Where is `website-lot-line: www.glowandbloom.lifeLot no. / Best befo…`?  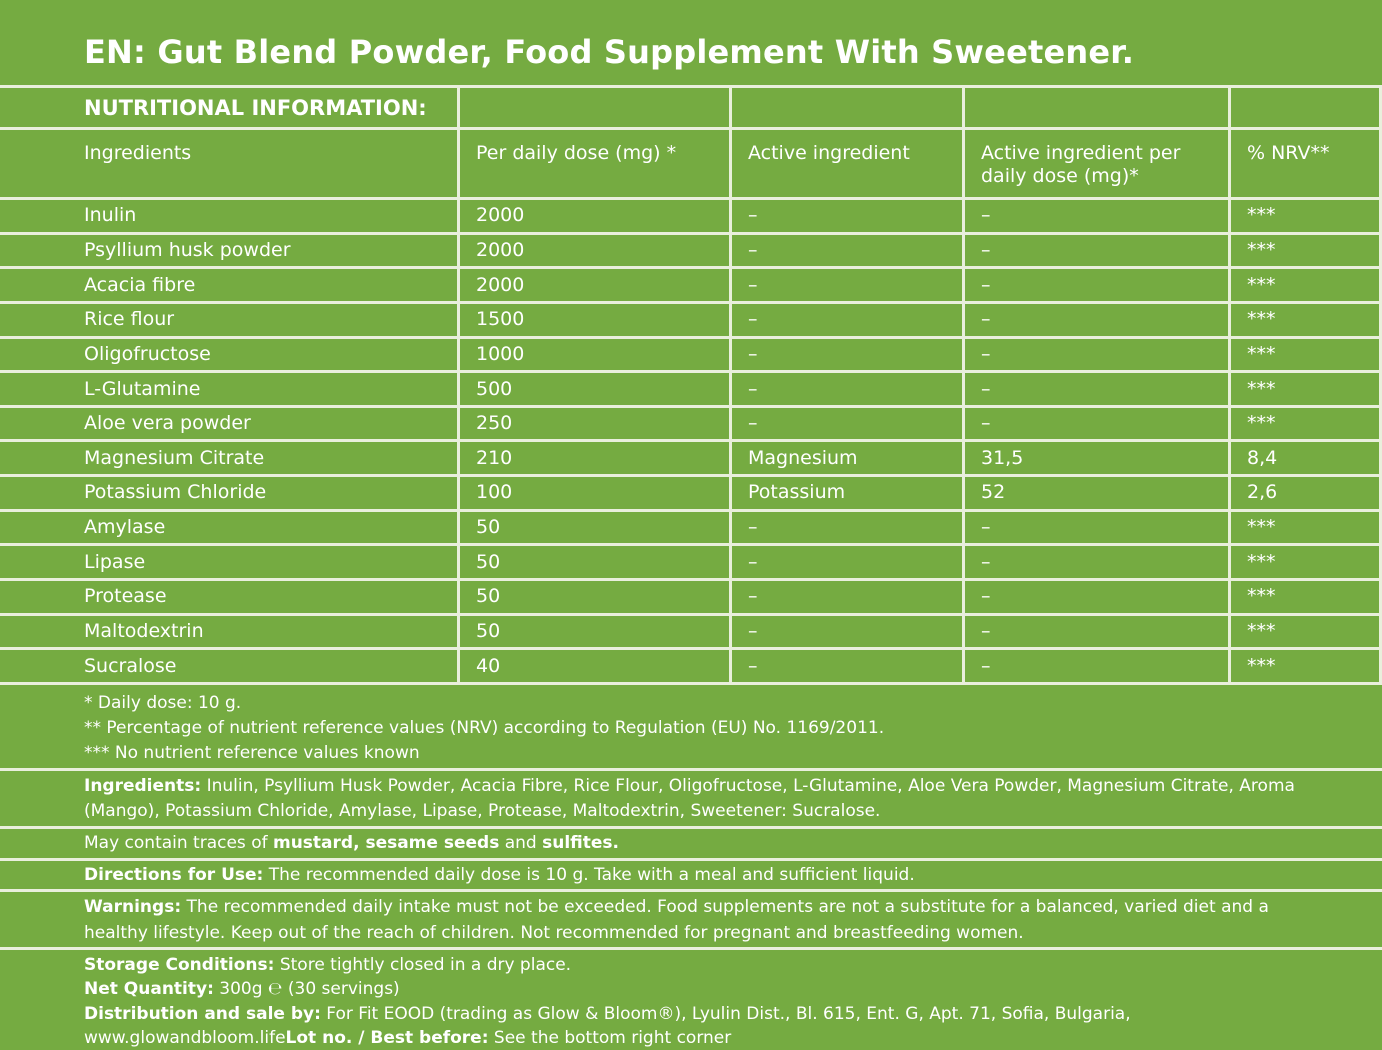 website-lot-line: www.glowandbloom.lifeLot no. / Best befo… is located at coordinates (703, 1038).